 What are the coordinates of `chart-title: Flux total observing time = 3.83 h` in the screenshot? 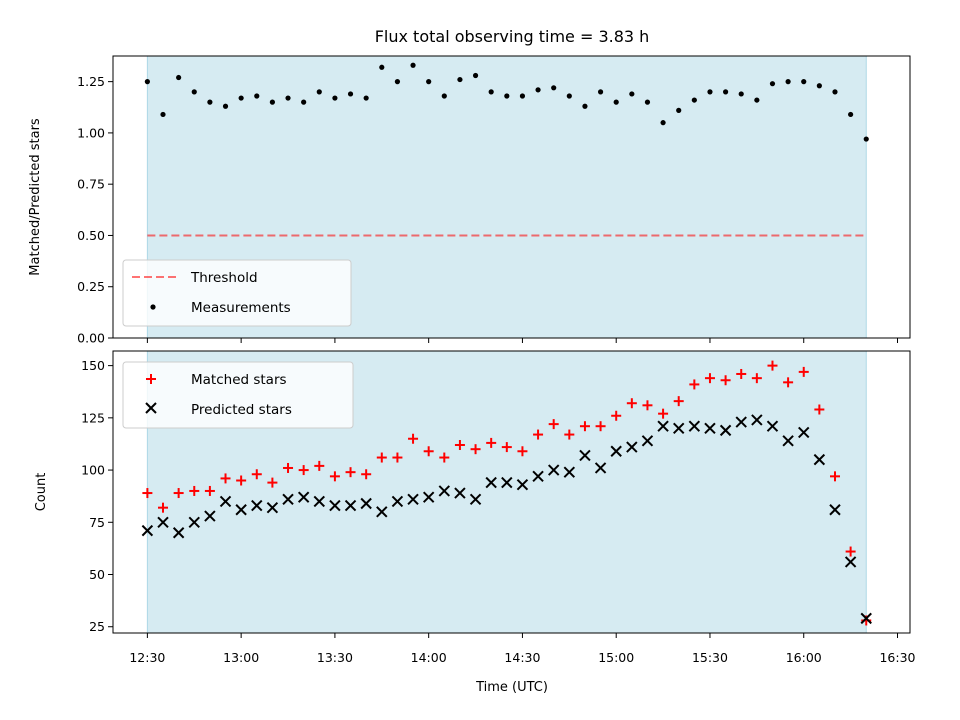 It's located at (512, 36).